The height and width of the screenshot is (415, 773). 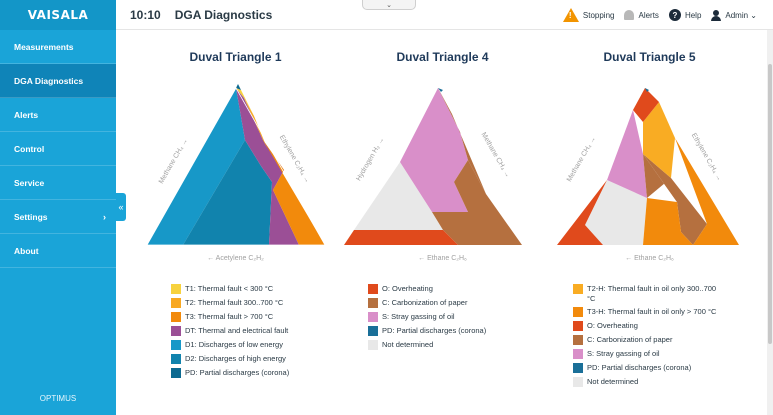 I want to click on sidebar-item-alerts: Alerts, so click(x=58, y=115).